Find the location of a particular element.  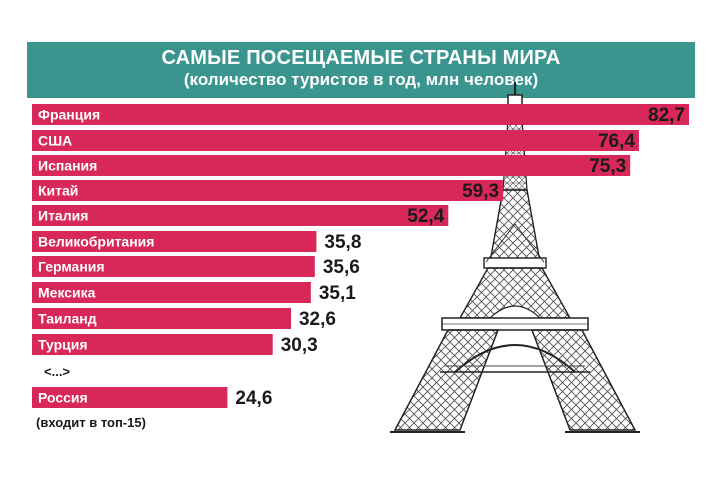

bar-category-label: Великобритания is located at coordinates (96, 242).